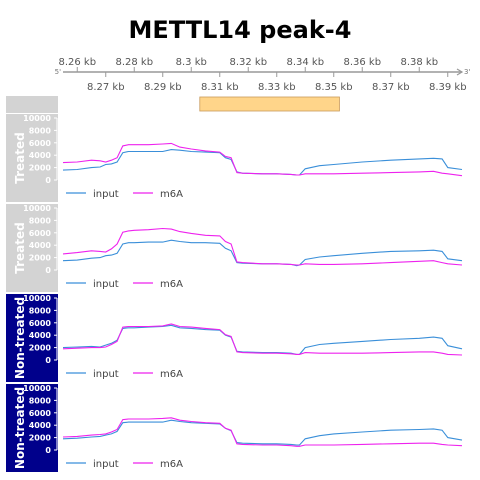 This screenshot has height=480, width=480. I want to click on axis-tick-label: 8.38 kb, so click(419, 62).